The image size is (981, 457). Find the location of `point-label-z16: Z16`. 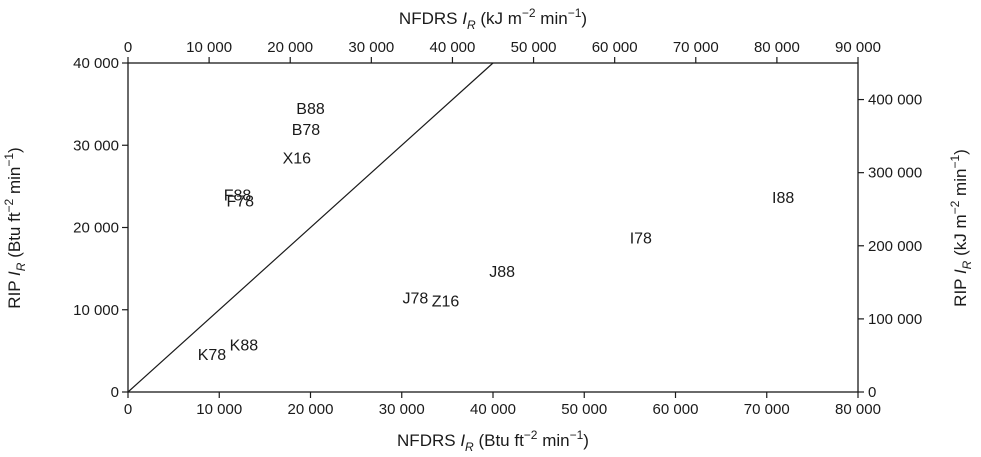

point-label-z16: Z16 is located at coordinates (446, 302).